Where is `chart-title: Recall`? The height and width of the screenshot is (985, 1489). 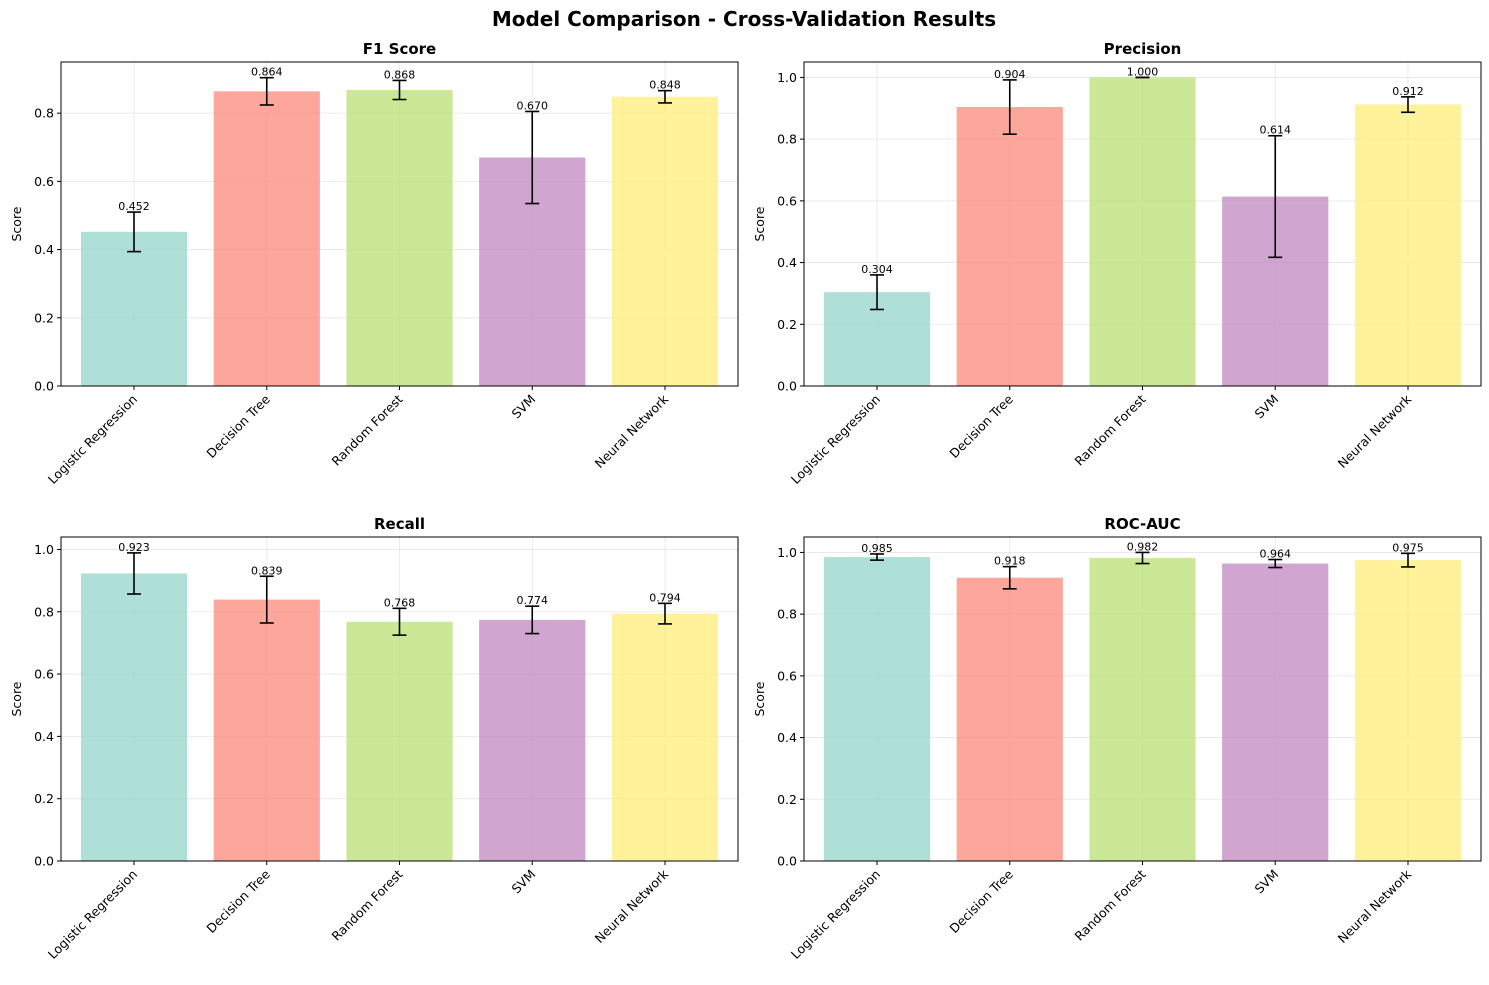 chart-title: Recall is located at coordinates (399, 524).